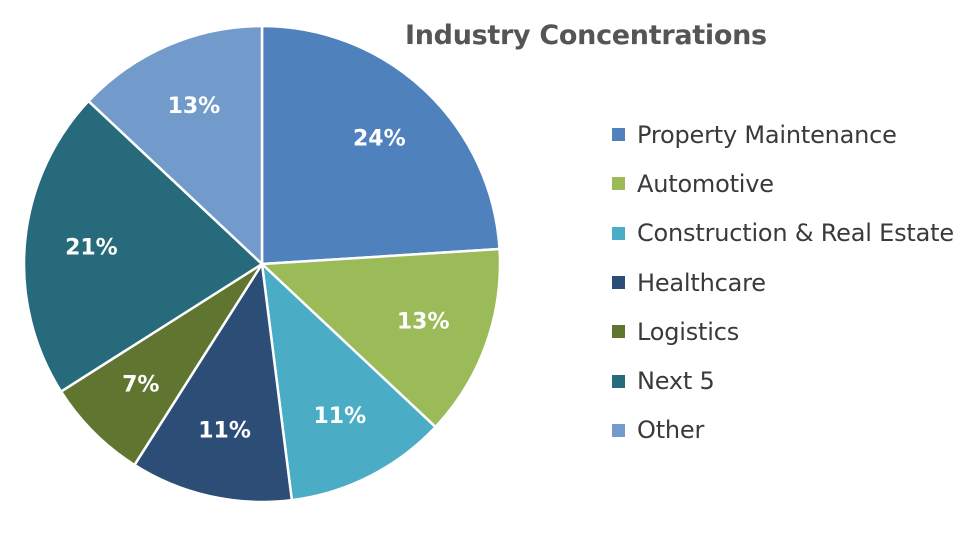 The width and height of the screenshot is (980, 545). What do you see at coordinates (676, 381) in the screenshot?
I see `legend-label: Next 5` at bounding box center [676, 381].